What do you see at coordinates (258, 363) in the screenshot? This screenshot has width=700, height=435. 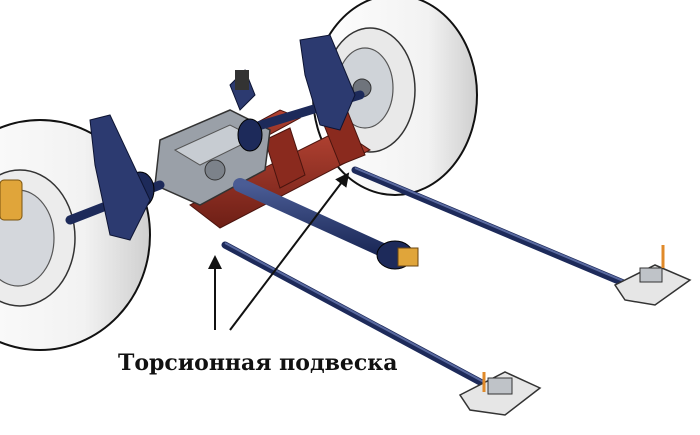 I see `diagram-caption: Торсионная подвеска` at bounding box center [258, 363].